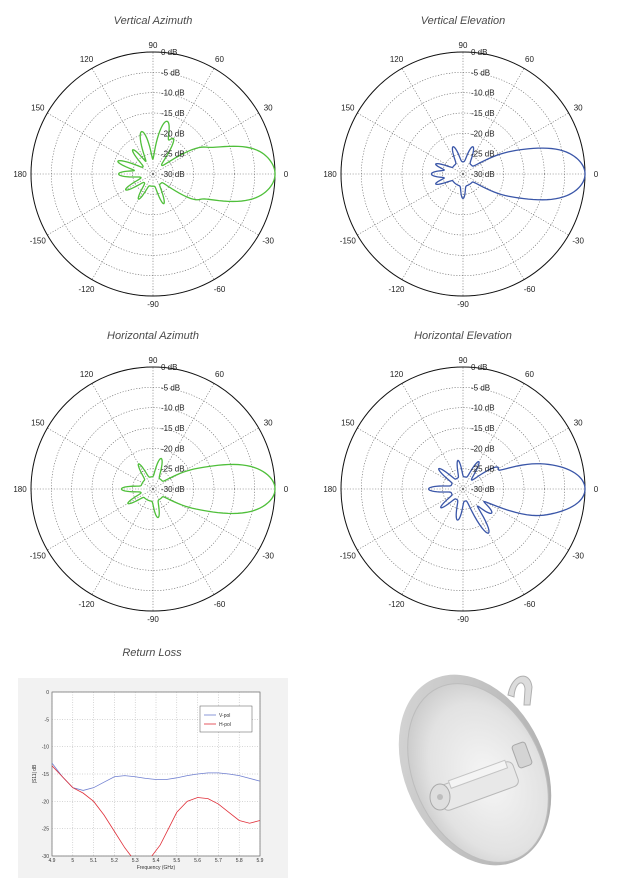 The width and height of the screenshot is (620, 887). I want to click on x-tick-label: 5.4, so click(156, 861).